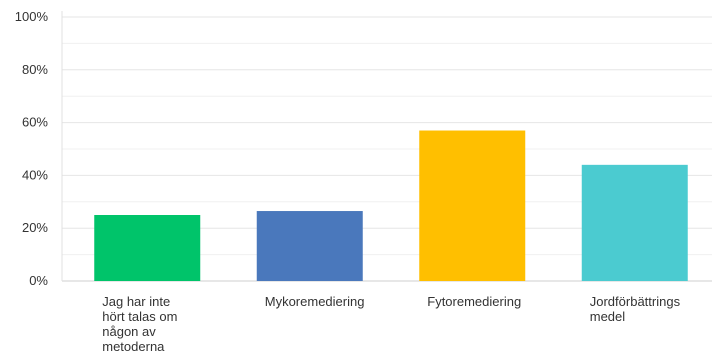 The width and height of the screenshot is (713, 363). What do you see at coordinates (35, 227) in the screenshot?
I see `y-tick-label: 20%` at bounding box center [35, 227].